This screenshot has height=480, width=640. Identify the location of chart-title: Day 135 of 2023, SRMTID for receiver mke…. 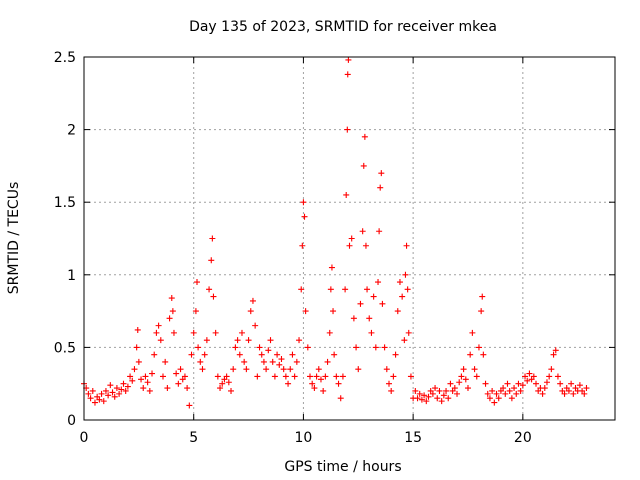
(343, 27).